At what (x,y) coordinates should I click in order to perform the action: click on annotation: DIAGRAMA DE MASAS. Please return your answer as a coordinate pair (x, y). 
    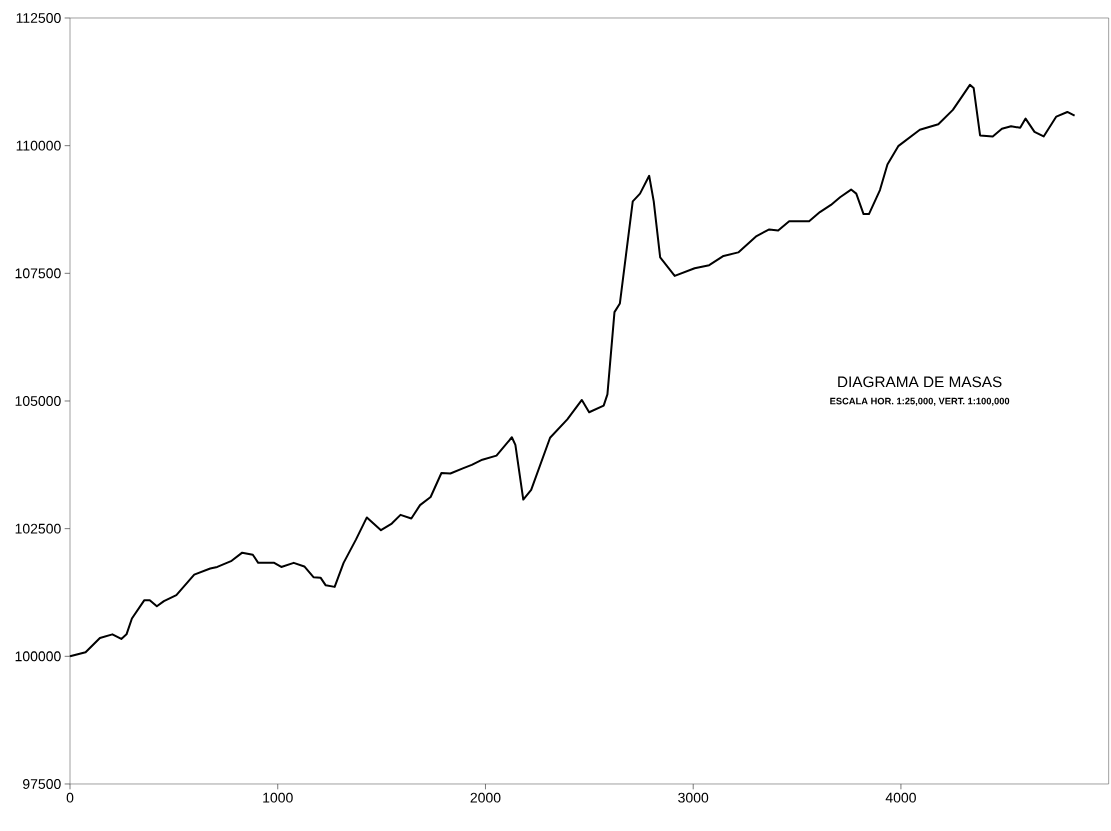
    Looking at the image, I should click on (920, 382).